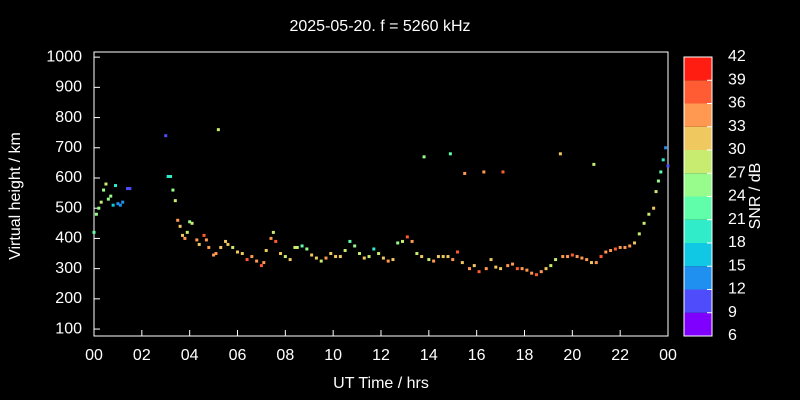 The width and height of the screenshot is (800, 400). Describe the element at coordinates (68, 117) in the screenshot. I see `y-tick-label: 800` at that location.